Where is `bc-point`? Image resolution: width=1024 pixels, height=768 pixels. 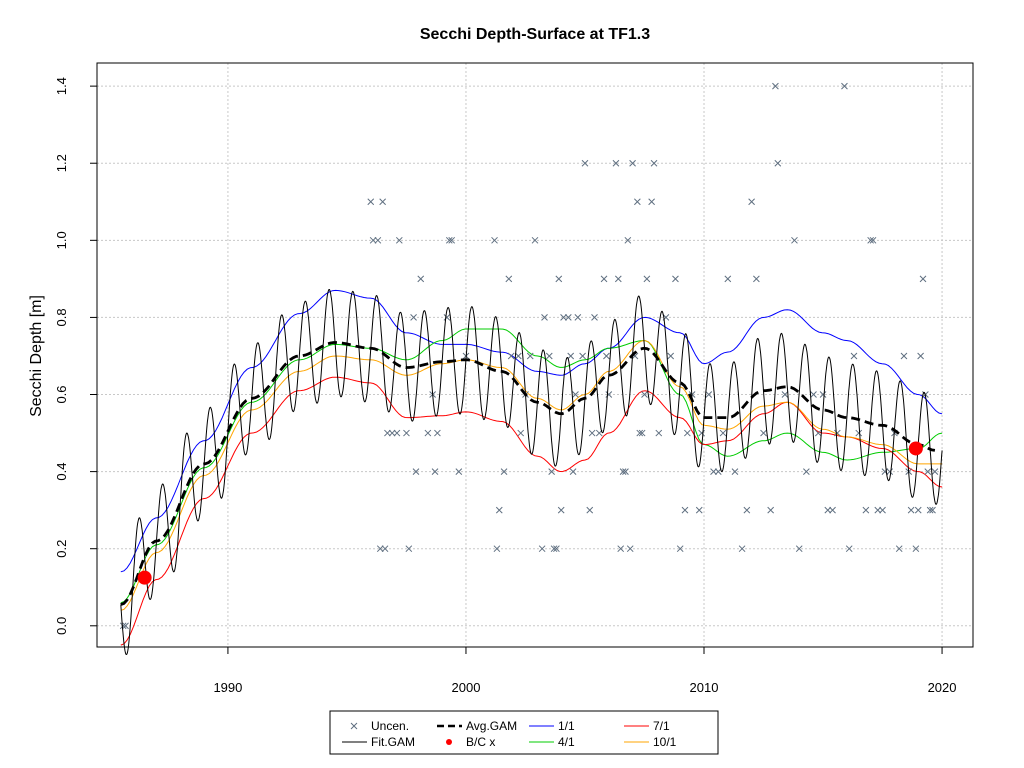 bc-point is located at coordinates (144, 577).